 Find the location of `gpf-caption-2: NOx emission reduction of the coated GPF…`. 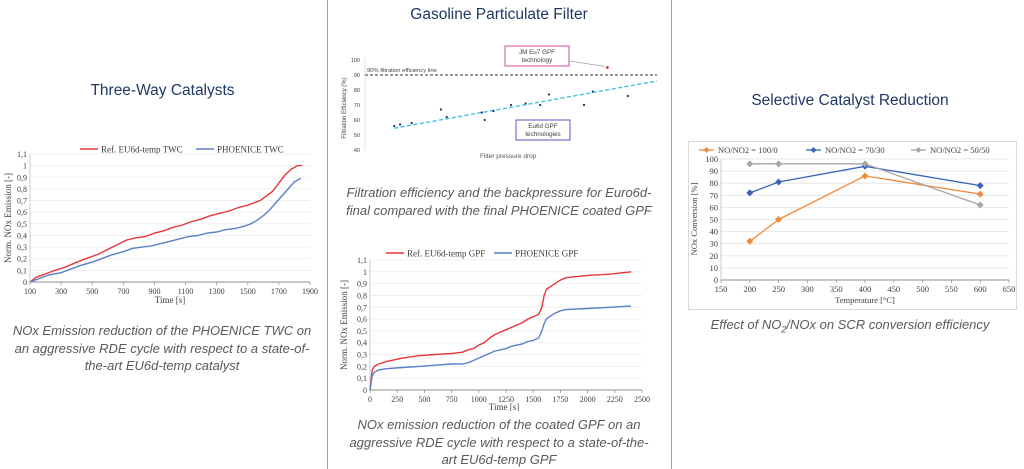

gpf-caption-2: NOx emission reduction of the coated GPF… is located at coordinates (499, 442).